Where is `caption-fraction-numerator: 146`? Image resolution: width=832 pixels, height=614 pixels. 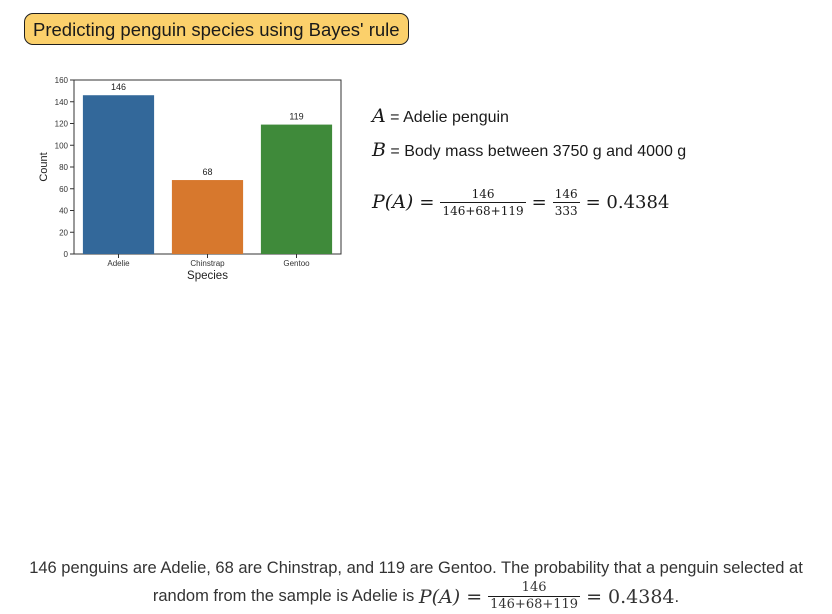
caption-fraction-numerator: 146 is located at coordinates (534, 587).